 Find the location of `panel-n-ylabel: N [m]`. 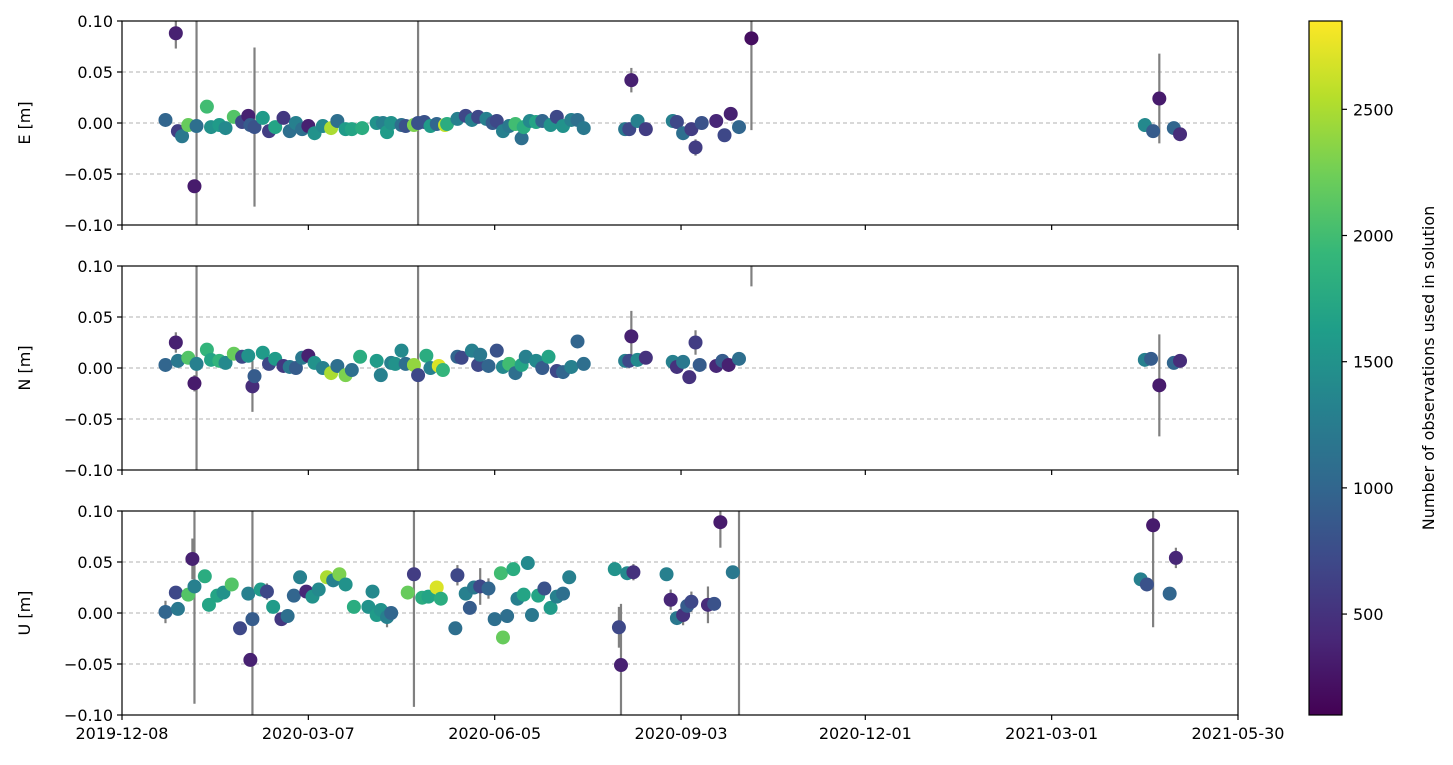

panel-n-ylabel: N [m] is located at coordinates (24, 367).